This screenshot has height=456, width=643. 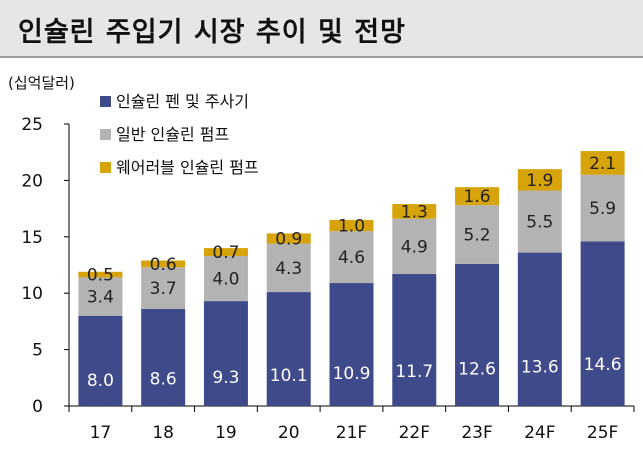 What do you see at coordinates (182, 101) in the screenshot?
I see `legend-label: 인슐린 펜 및 주사기` at bounding box center [182, 101].